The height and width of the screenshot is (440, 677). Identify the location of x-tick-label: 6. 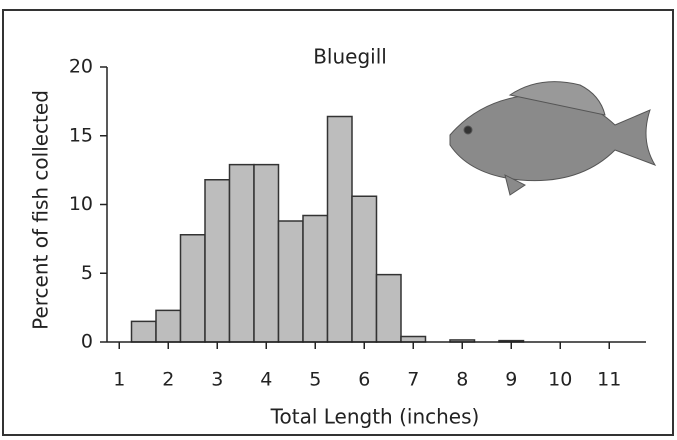
(364, 380).